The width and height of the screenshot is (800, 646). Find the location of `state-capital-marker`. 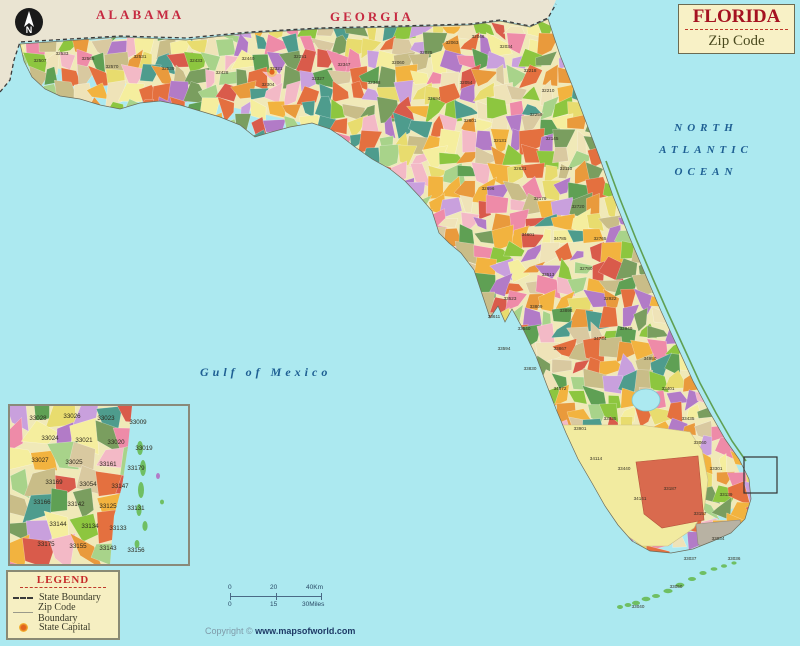

state-capital-marker is located at coordinates (272, 72).